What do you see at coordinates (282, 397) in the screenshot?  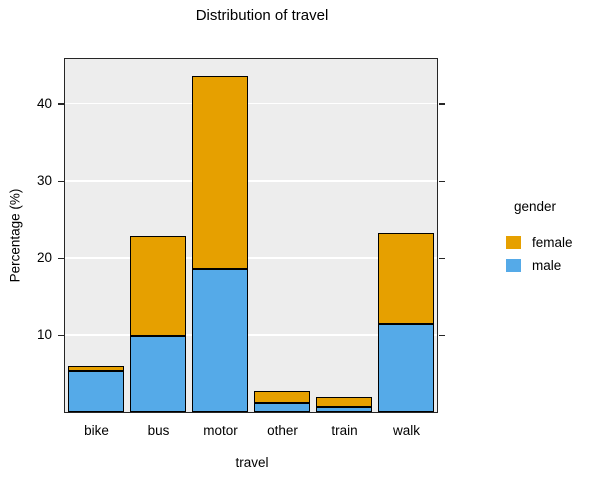 I see `bar-segment-female-other` at bounding box center [282, 397].